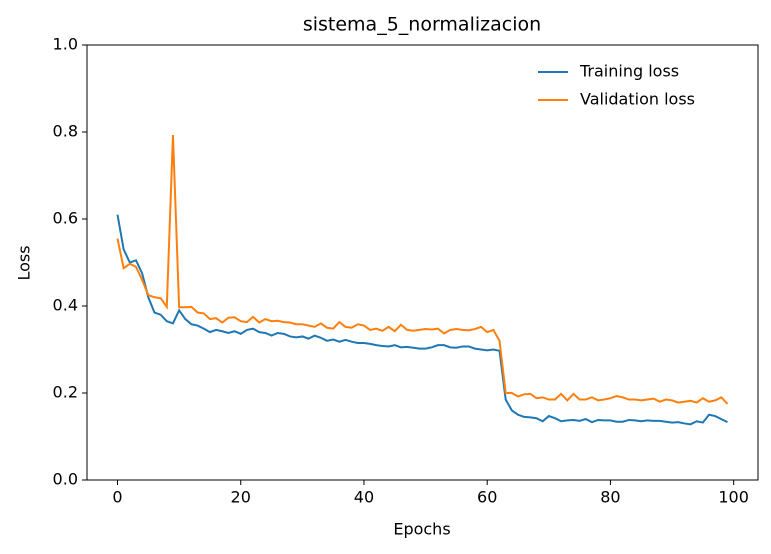 The image size is (771, 554). I want to click on legend-label: Validation loss, so click(637, 99).